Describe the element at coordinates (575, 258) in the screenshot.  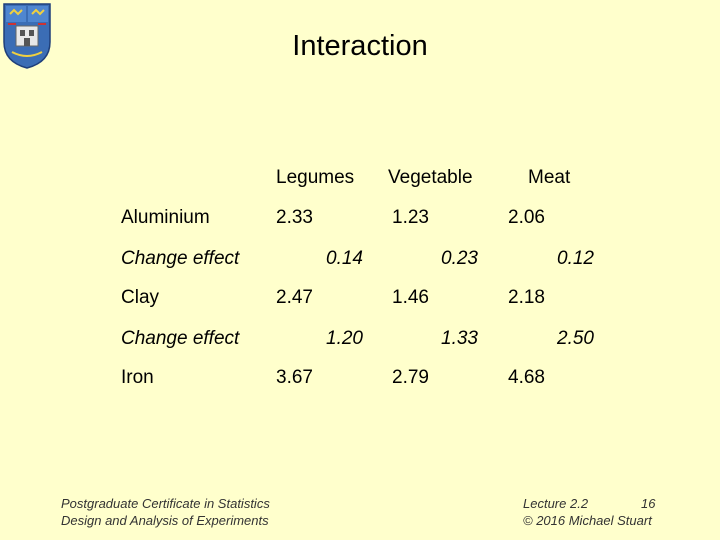
I see `change-effect-1-meat: 0.12` at that location.